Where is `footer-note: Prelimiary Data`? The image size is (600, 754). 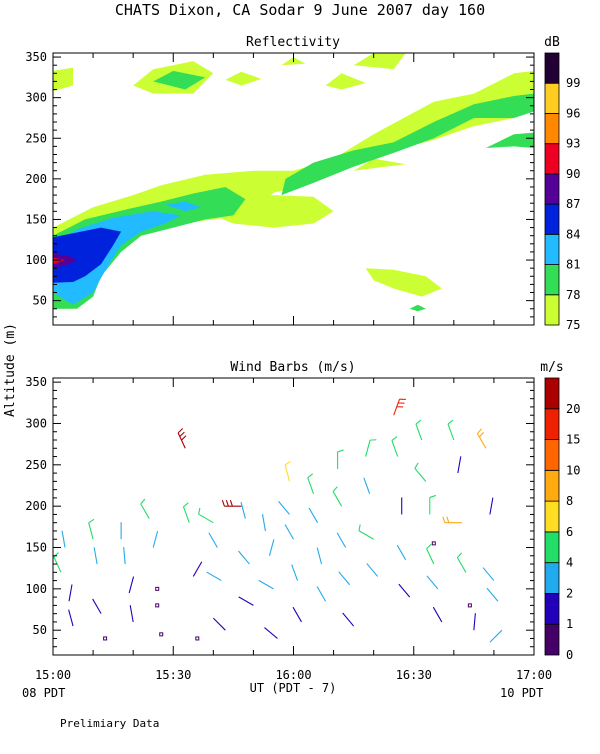 footer-note: Prelimiary Data is located at coordinates (109, 723).